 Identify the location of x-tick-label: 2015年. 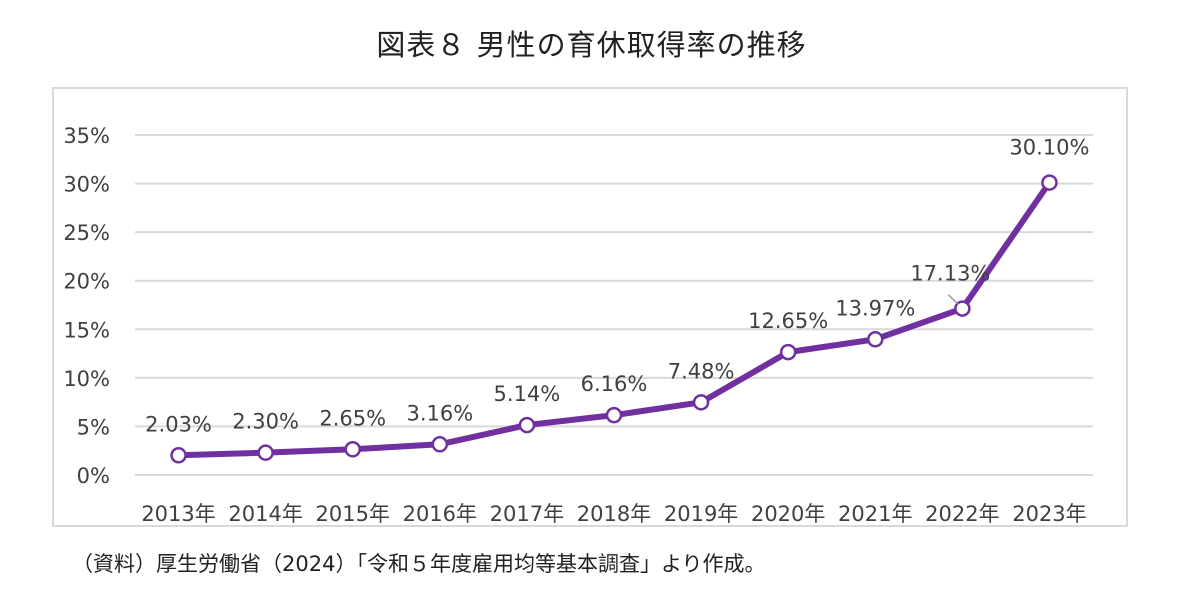
(353, 514).